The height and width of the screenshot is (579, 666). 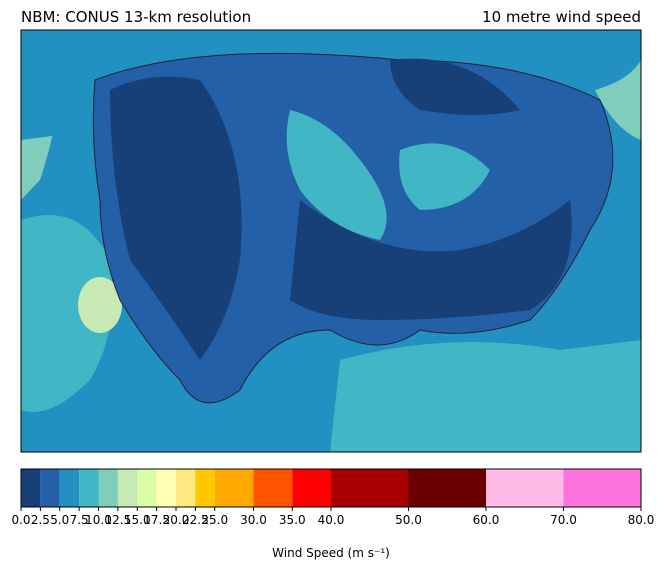 I want to click on colorbar-tick-label: 30.0, so click(x=253, y=520).